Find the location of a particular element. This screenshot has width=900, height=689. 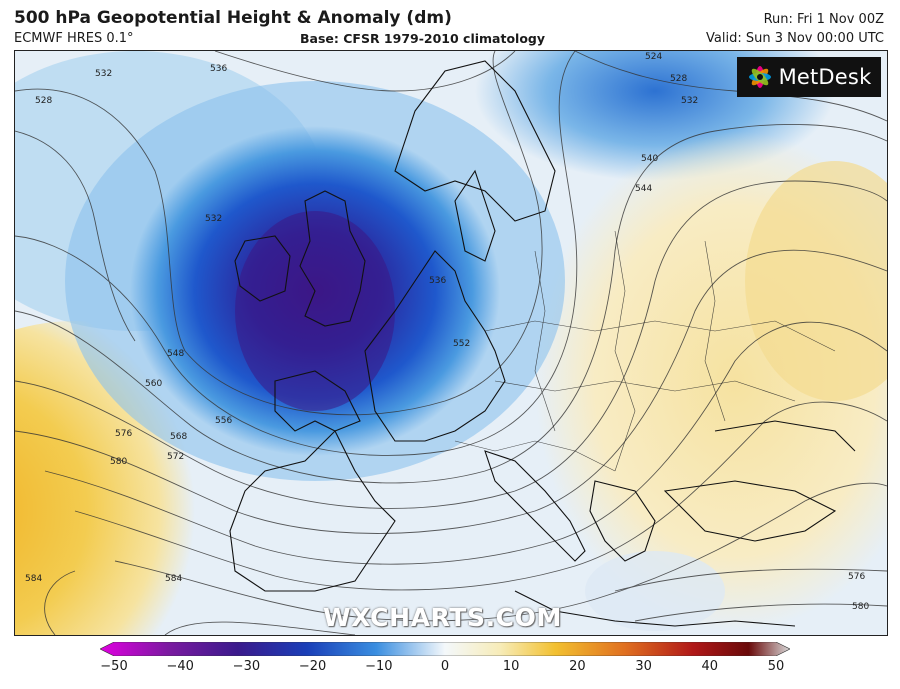

colorbar-tick-label: 10 is located at coordinates (511, 666).